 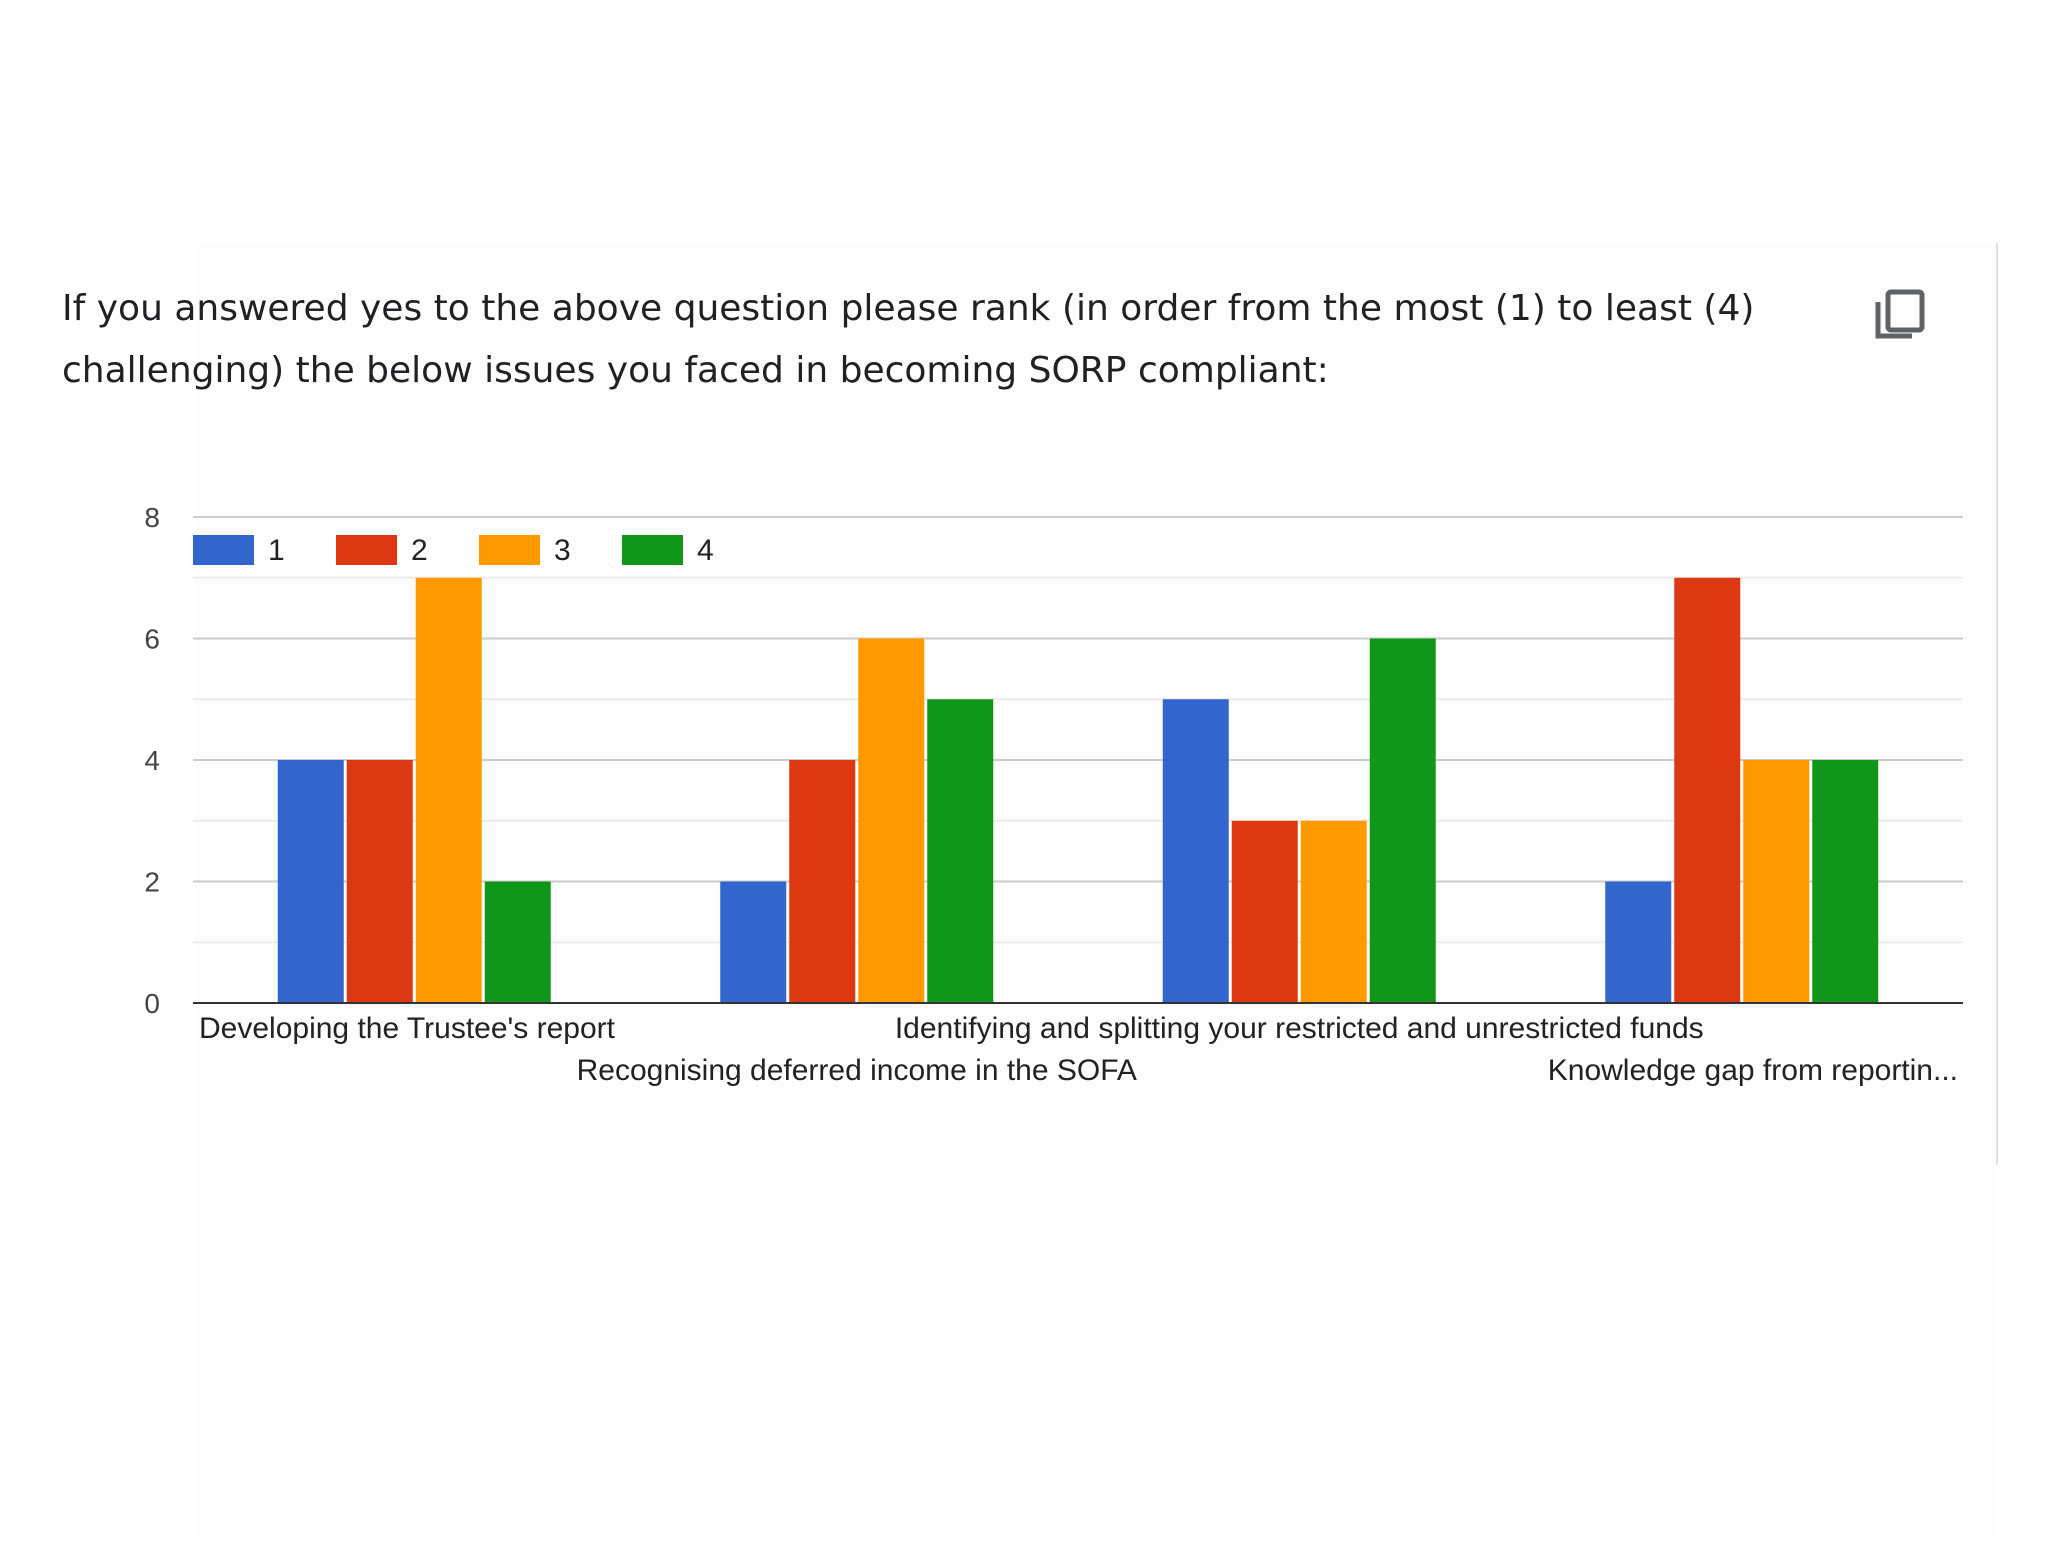 What do you see at coordinates (1997, 704) in the screenshot?
I see `card-divider` at bounding box center [1997, 704].